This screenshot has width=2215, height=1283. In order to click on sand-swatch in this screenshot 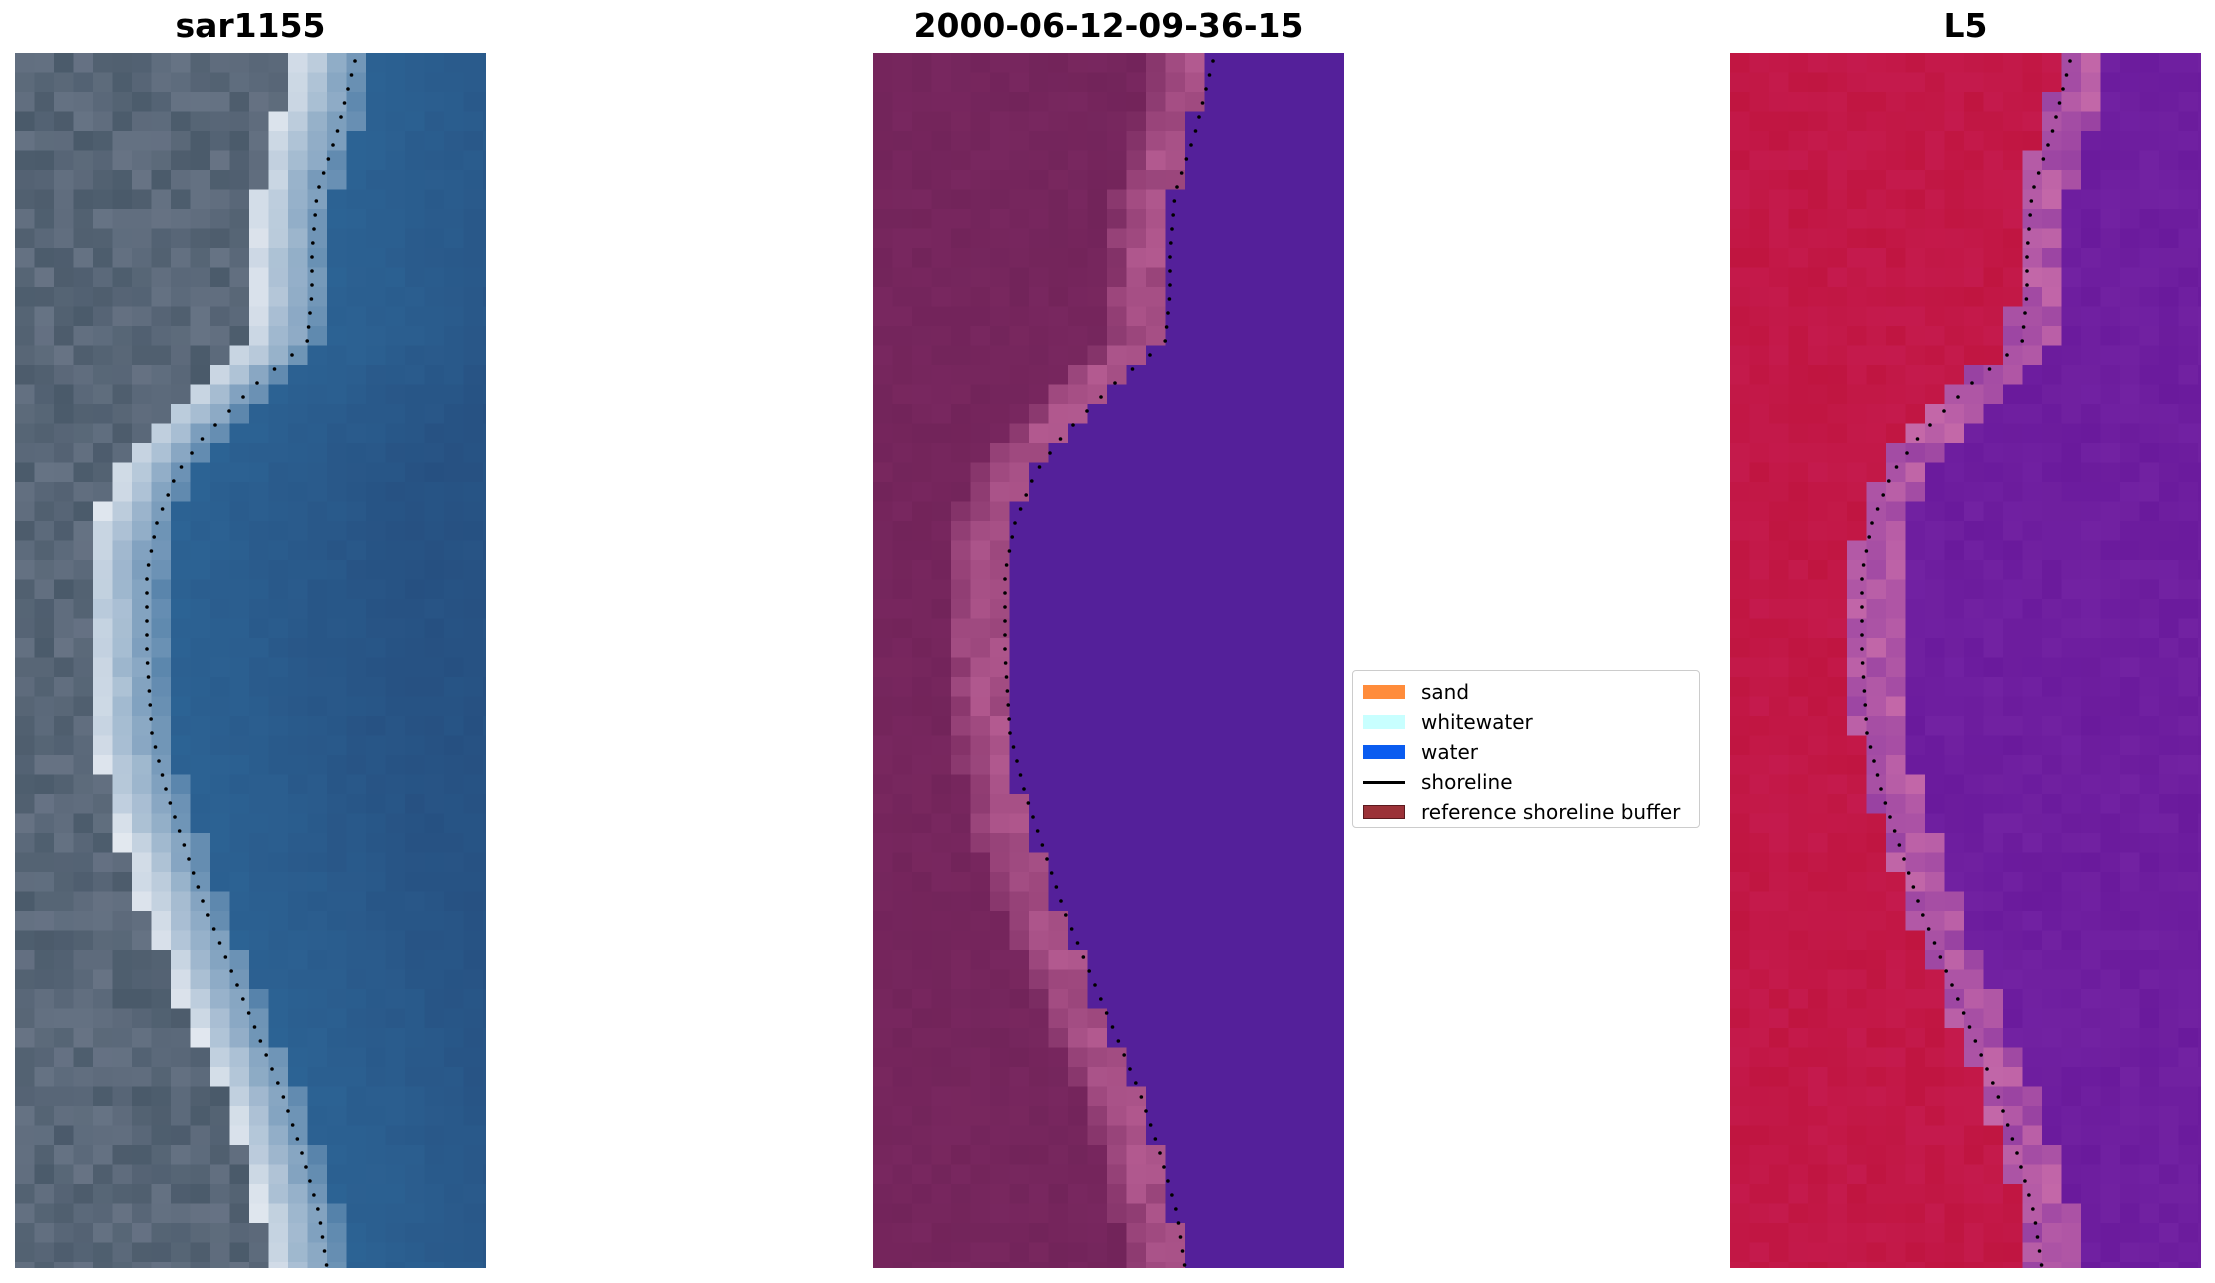, I will do `click(1384, 692)`.